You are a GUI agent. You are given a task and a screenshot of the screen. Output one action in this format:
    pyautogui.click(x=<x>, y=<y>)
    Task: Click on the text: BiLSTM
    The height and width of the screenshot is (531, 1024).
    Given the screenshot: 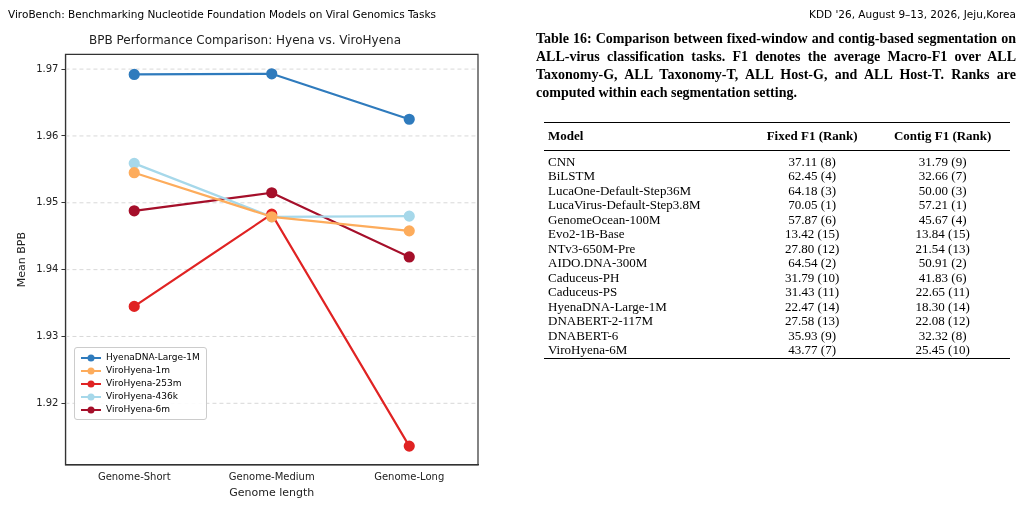 What is the action you would take?
    pyautogui.click(x=571, y=176)
    